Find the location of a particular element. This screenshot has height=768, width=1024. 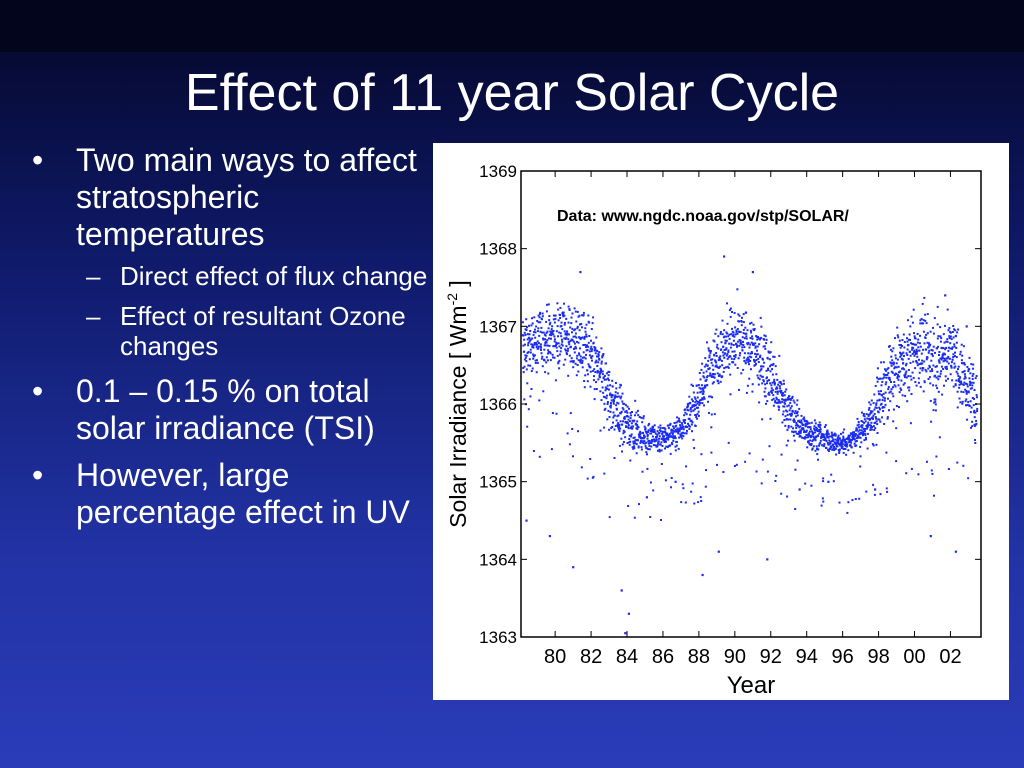

x-tick-label: 88 is located at coordinates (699, 657).